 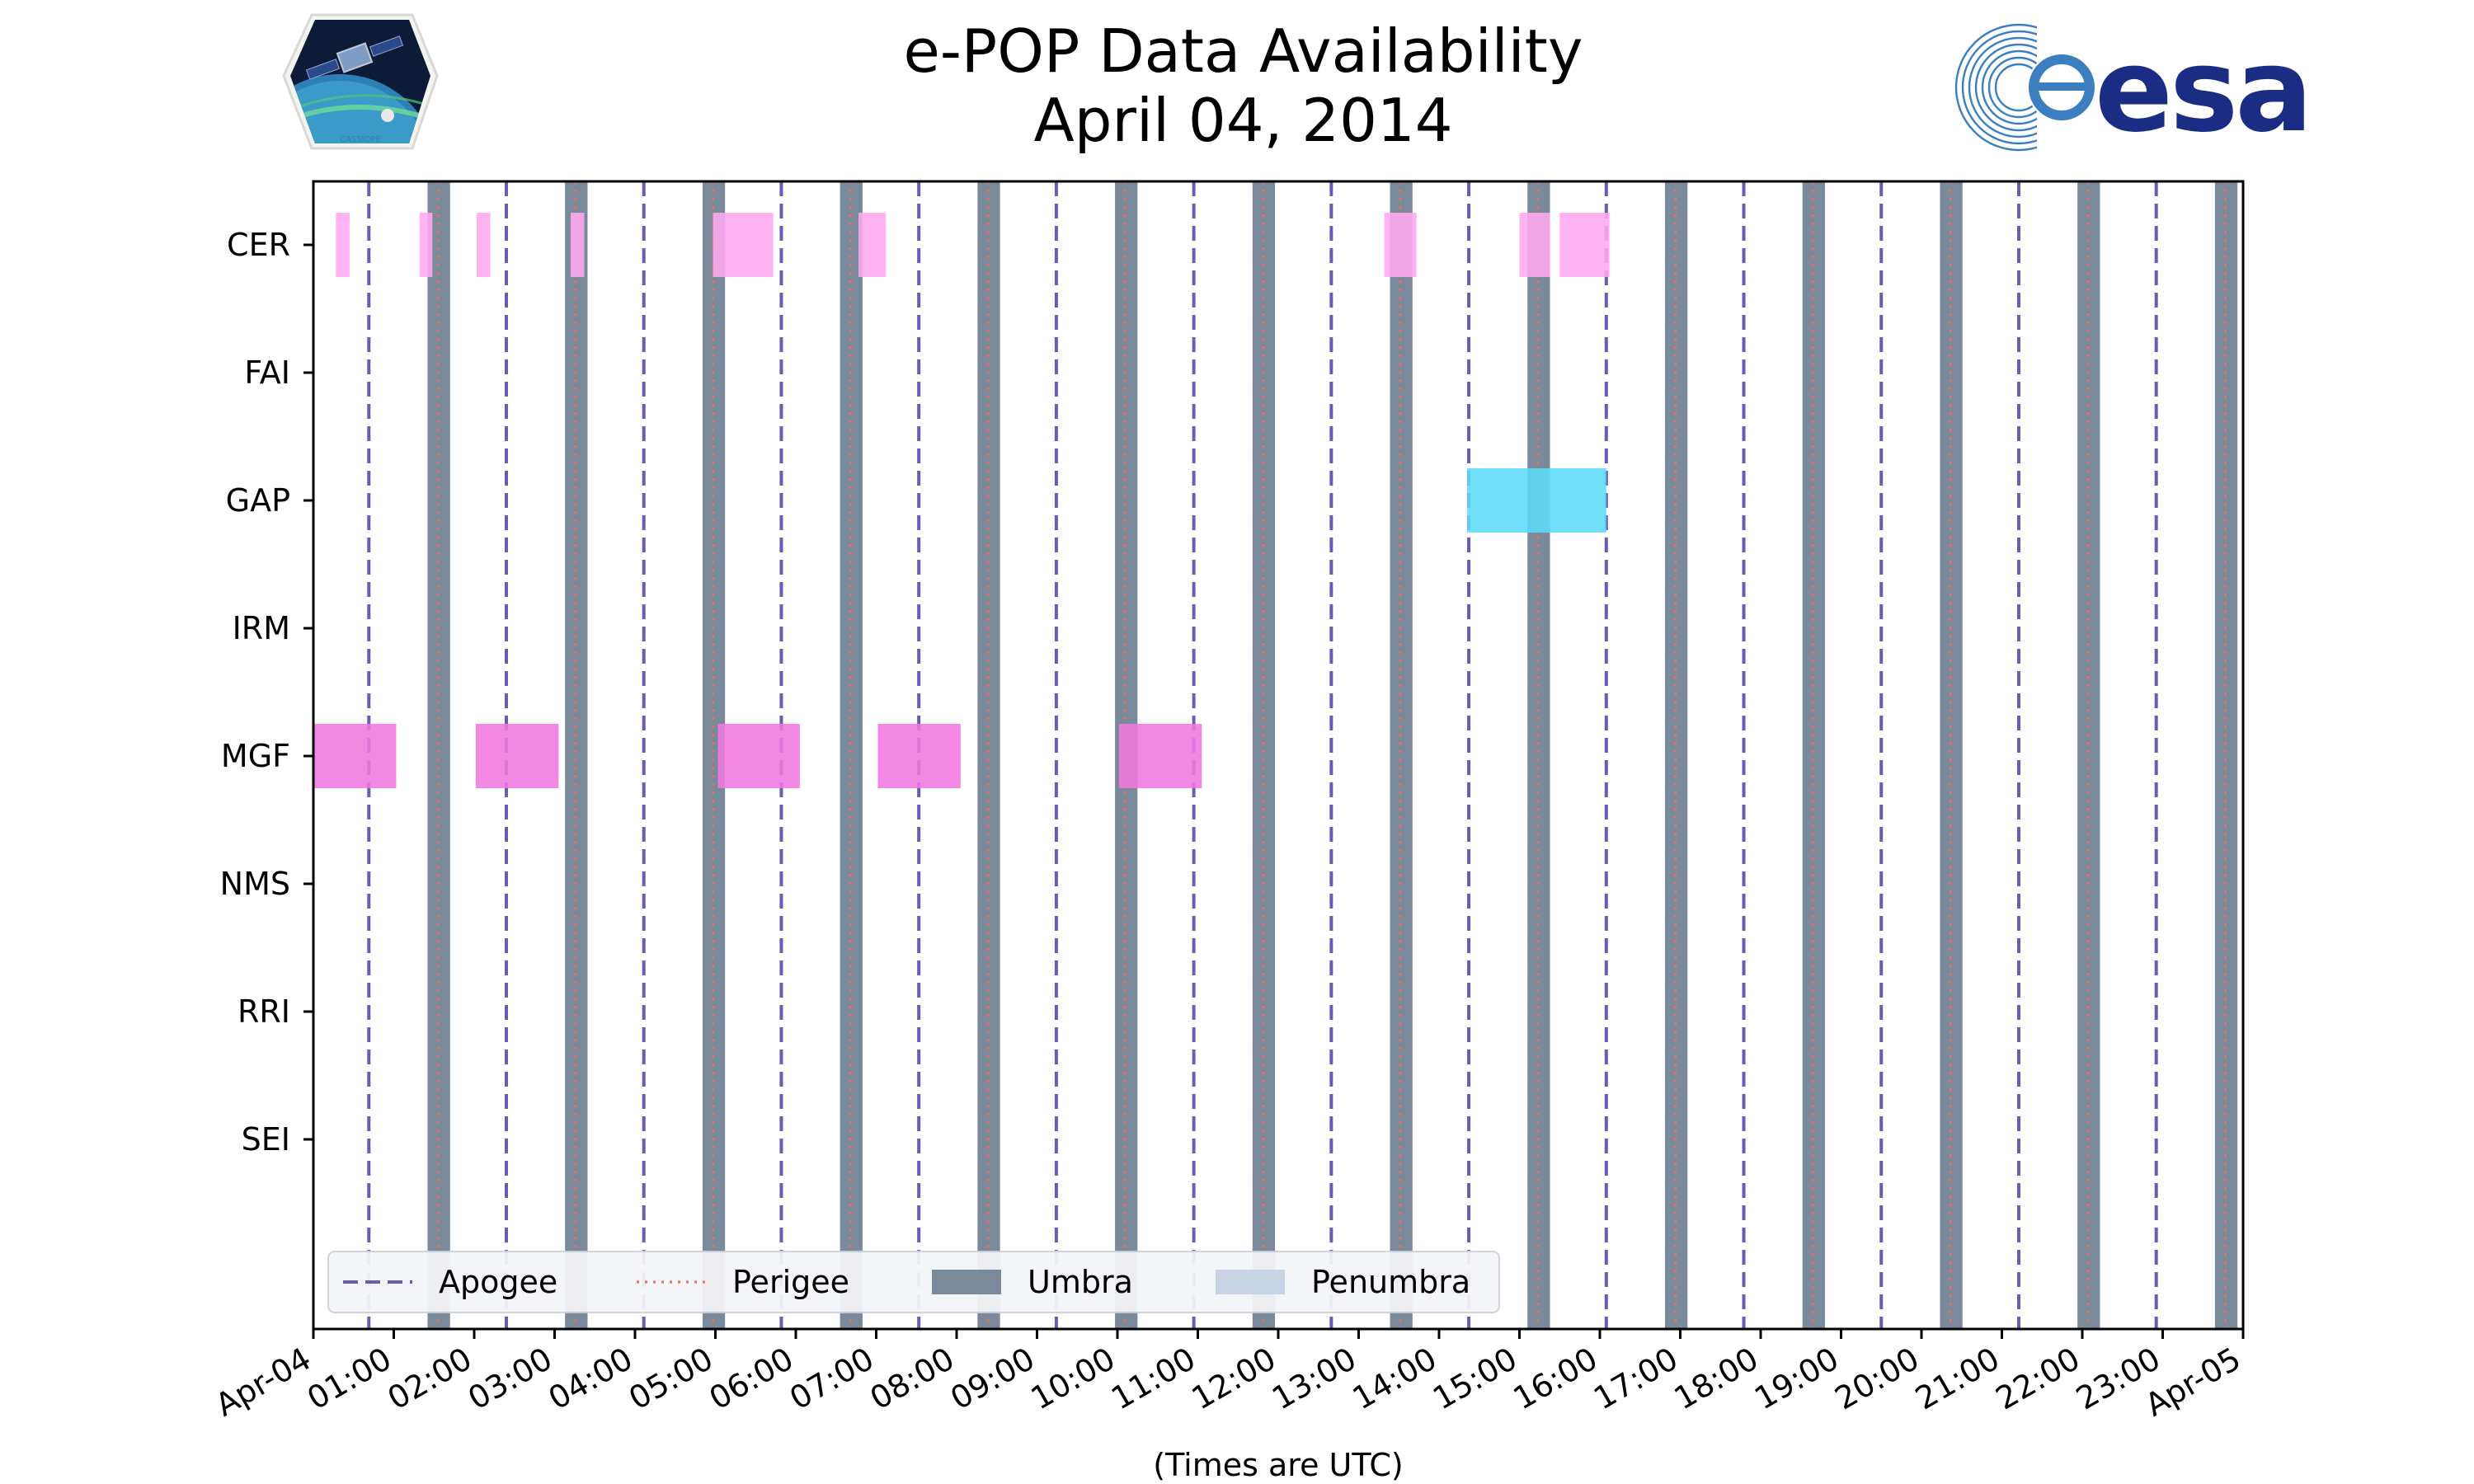 I want to click on chart-subtitle: April 04, 2014, so click(x=1243, y=120).